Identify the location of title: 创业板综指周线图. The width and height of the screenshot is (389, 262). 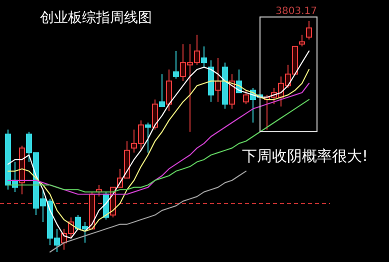
(96, 18).